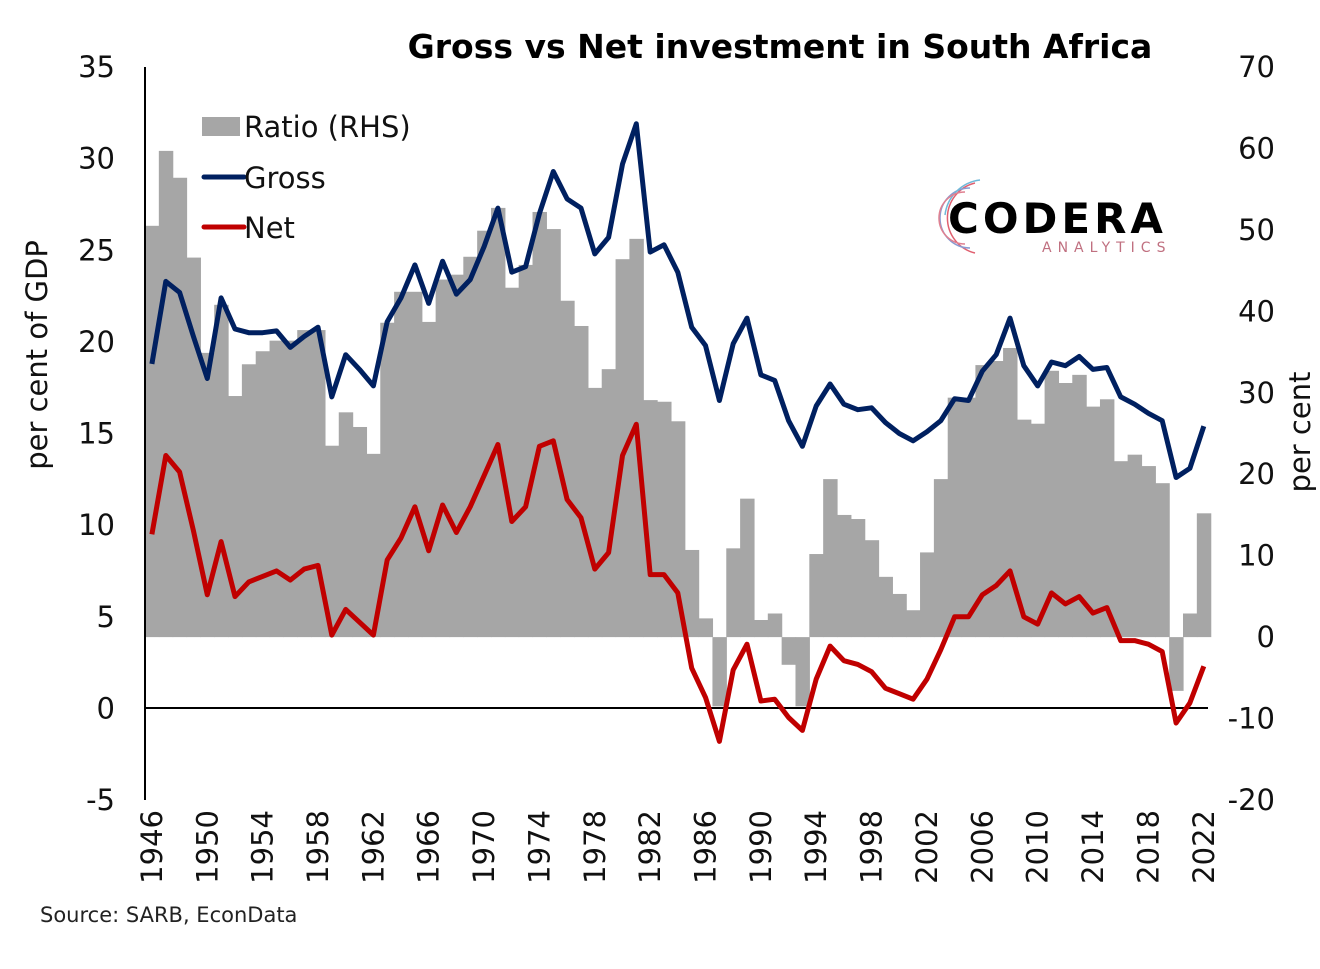 The image size is (1320, 969). Describe the element at coordinates (318, 847) in the screenshot. I see `x-tick-label: 1958` at that location.